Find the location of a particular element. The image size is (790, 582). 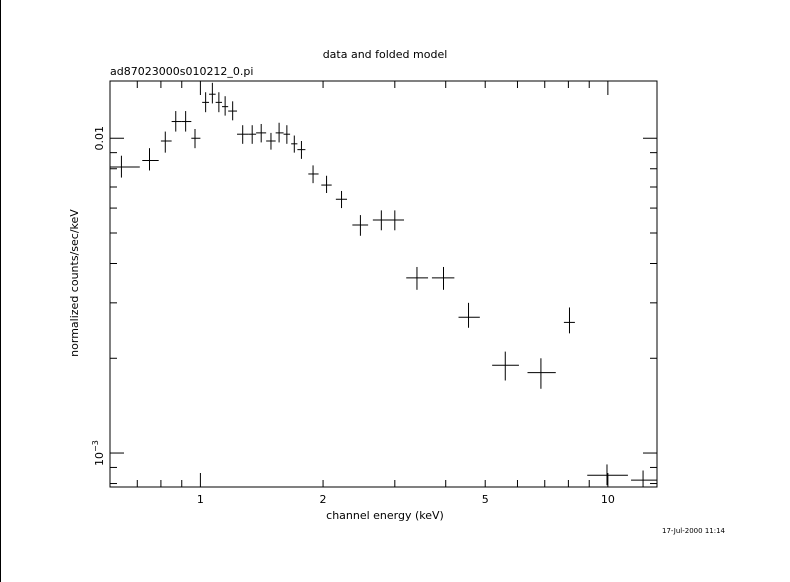

x-axis-label: channel energy (keV) is located at coordinates (385, 515).